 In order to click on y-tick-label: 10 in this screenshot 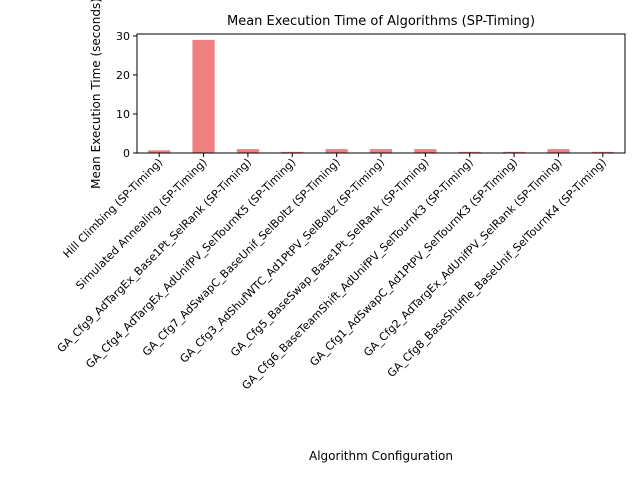, I will do `click(123, 114)`.